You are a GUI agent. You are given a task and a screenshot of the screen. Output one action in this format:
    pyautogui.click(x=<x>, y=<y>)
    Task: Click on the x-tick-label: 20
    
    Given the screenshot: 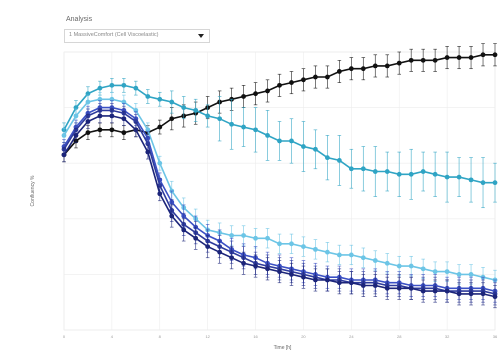 What is the action you would take?
    pyautogui.click(x=303, y=336)
    